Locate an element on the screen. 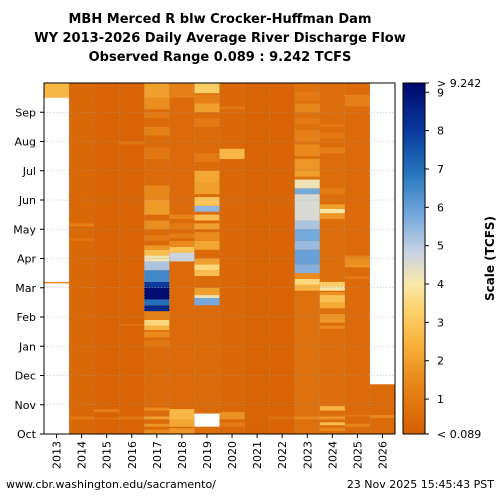 The height and width of the screenshot is (500, 500). colorbar-tick-label: 4 is located at coordinates (440, 284).